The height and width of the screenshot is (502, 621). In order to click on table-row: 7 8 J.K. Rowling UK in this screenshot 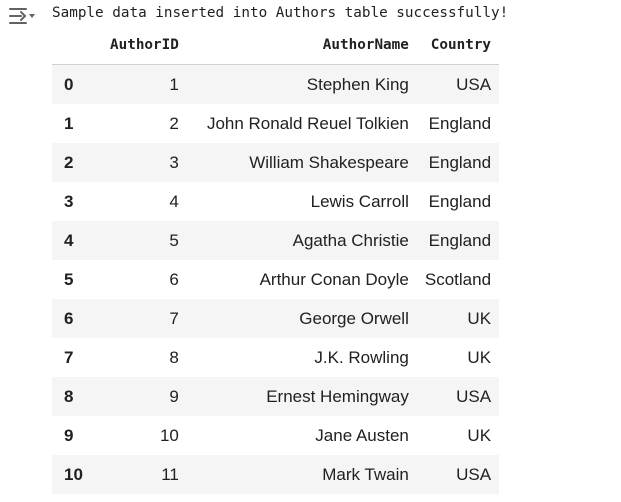, I will do `click(276, 357)`.